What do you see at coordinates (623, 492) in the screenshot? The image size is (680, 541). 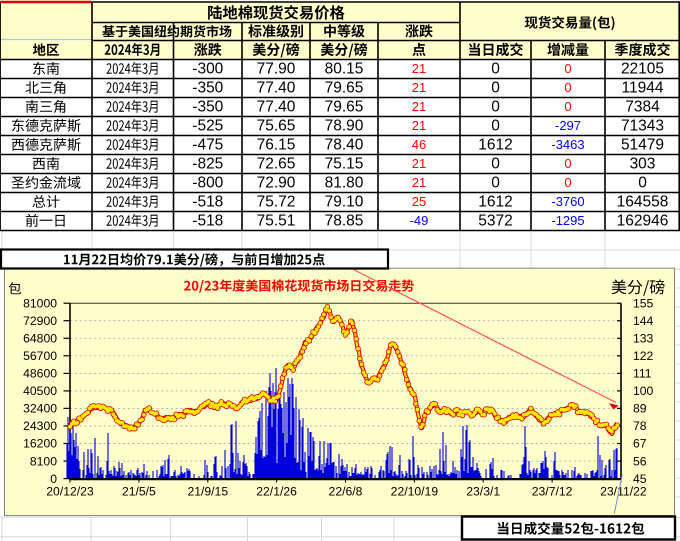 I see `svg-text: 23/11/22` at bounding box center [623, 492].